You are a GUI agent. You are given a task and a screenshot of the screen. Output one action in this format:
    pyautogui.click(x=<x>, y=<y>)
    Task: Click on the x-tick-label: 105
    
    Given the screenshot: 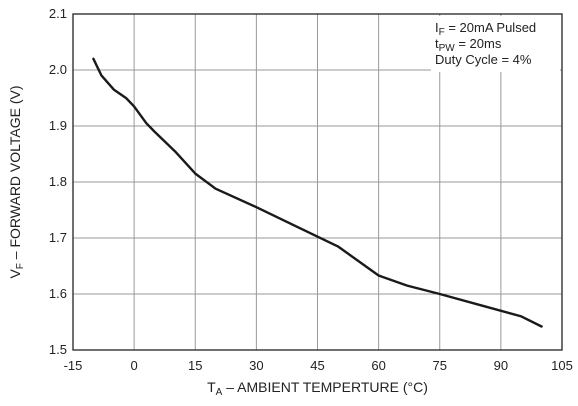 What is the action you would take?
    pyautogui.click(x=562, y=365)
    